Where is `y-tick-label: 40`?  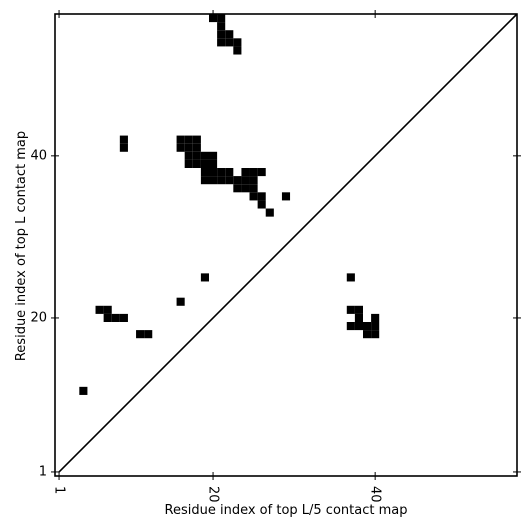
y-tick-label: 40 is located at coordinates (38, 155).